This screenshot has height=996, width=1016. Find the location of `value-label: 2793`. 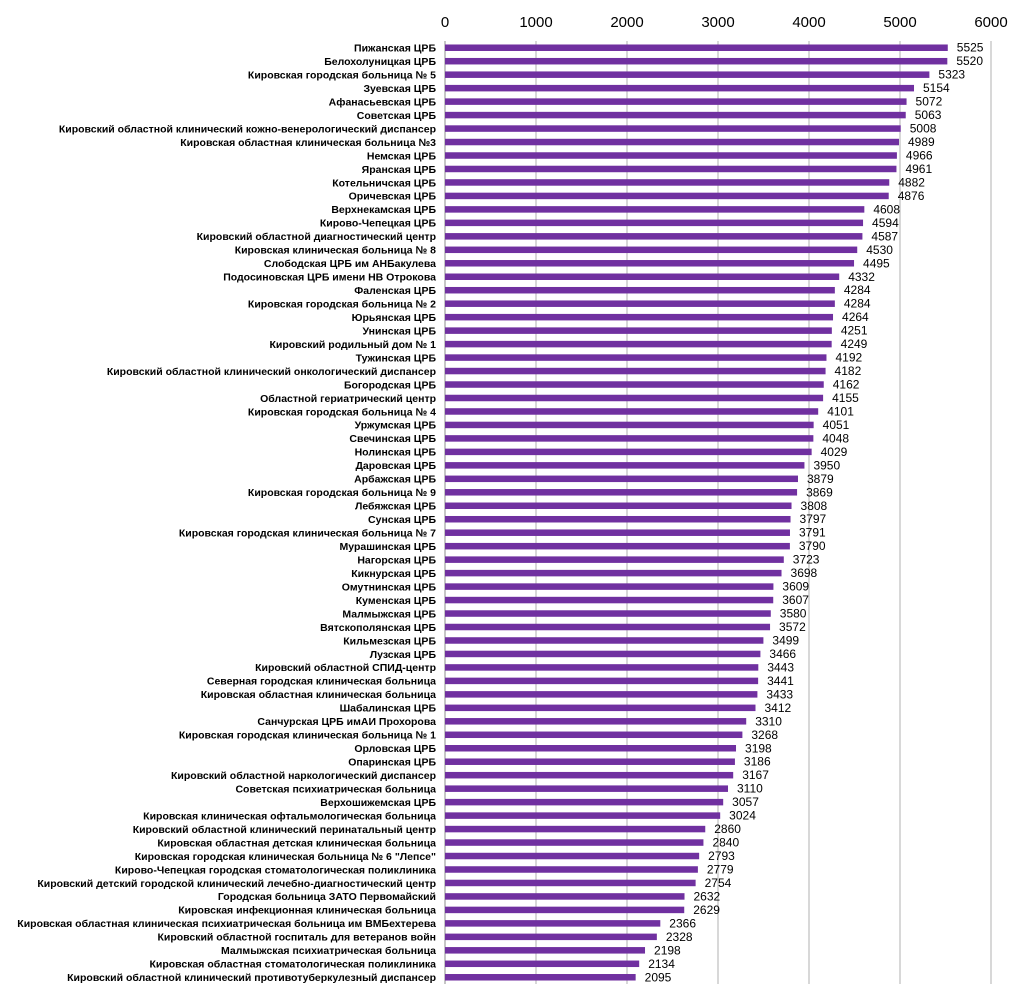

value-label: 2793 is located at coordinates (721, 856).